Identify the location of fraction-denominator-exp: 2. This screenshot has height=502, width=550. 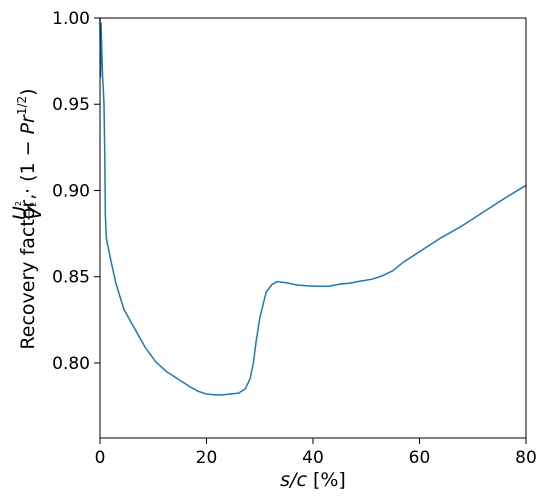
(33, 204).